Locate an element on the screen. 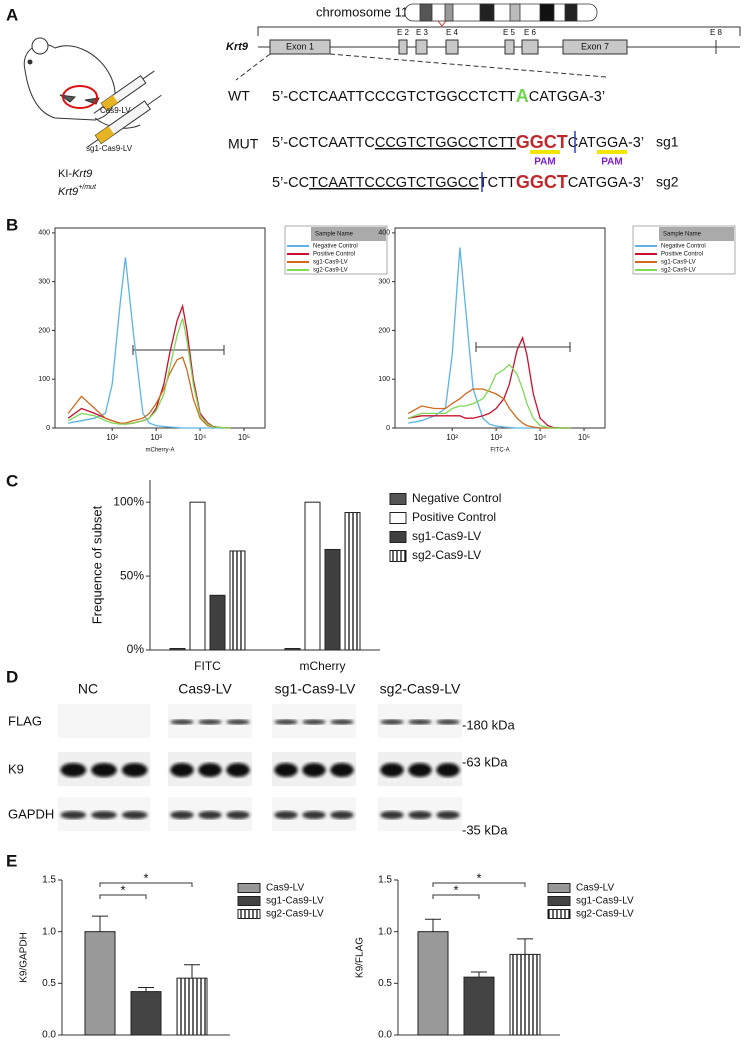 Image resolution: width=744 pixels, height=1049 pixels. model-label: KI-Krt9 is located at coordinates (75, 174).